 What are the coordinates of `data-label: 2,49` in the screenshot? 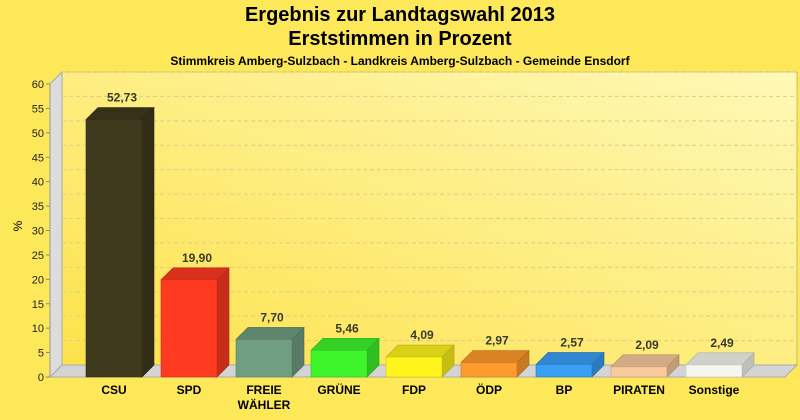 It's located at (722, 343).